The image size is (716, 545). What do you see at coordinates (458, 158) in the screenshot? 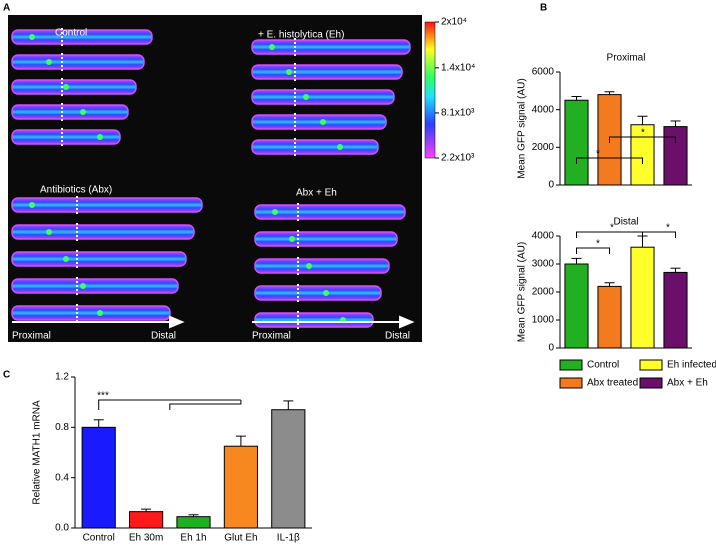
I see `colorbar-tick-label: 2.2x10³` at bounding box center [458, 158].